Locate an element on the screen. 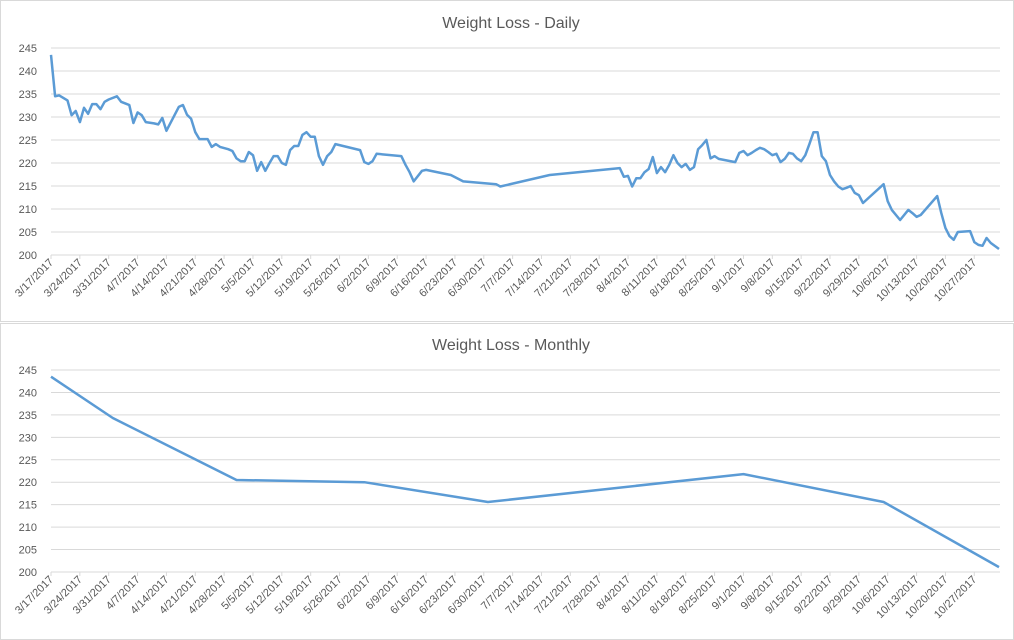  chart-title: Weight Loss - Daily is located at coordinates (511, 23).